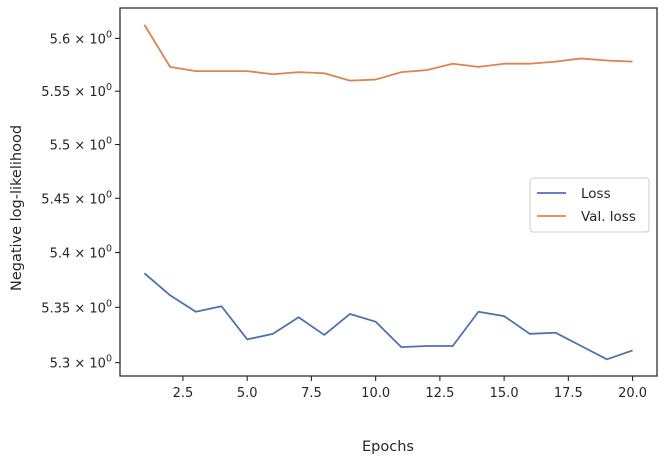 The height and width of the screenshot is (463, 667). Describe the element at coordinates (608, 217) in the screenshot. I see `legend-label-val-loss: Val. loss` at that location.